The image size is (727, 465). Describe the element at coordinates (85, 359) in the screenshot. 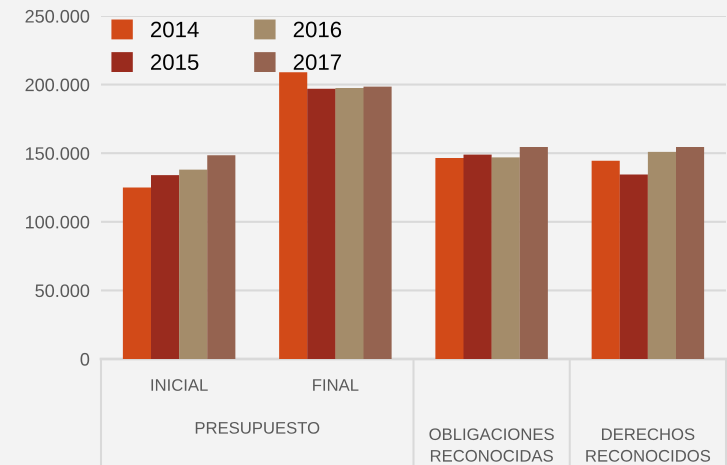

I see `y-tick-label: 0` at that location.